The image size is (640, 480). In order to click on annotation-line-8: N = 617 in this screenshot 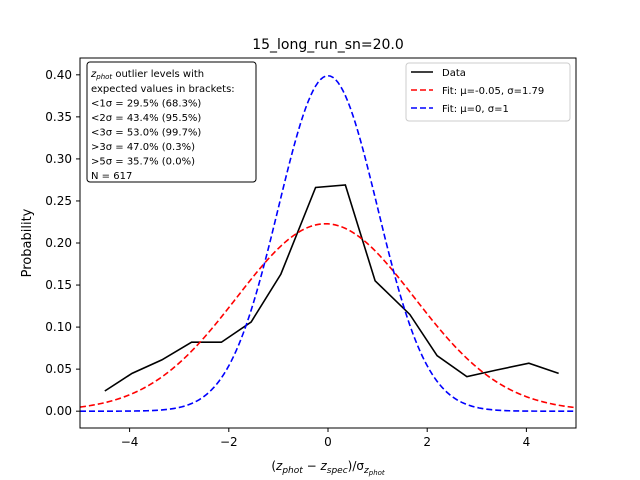, I will do `click(111, 176)`.